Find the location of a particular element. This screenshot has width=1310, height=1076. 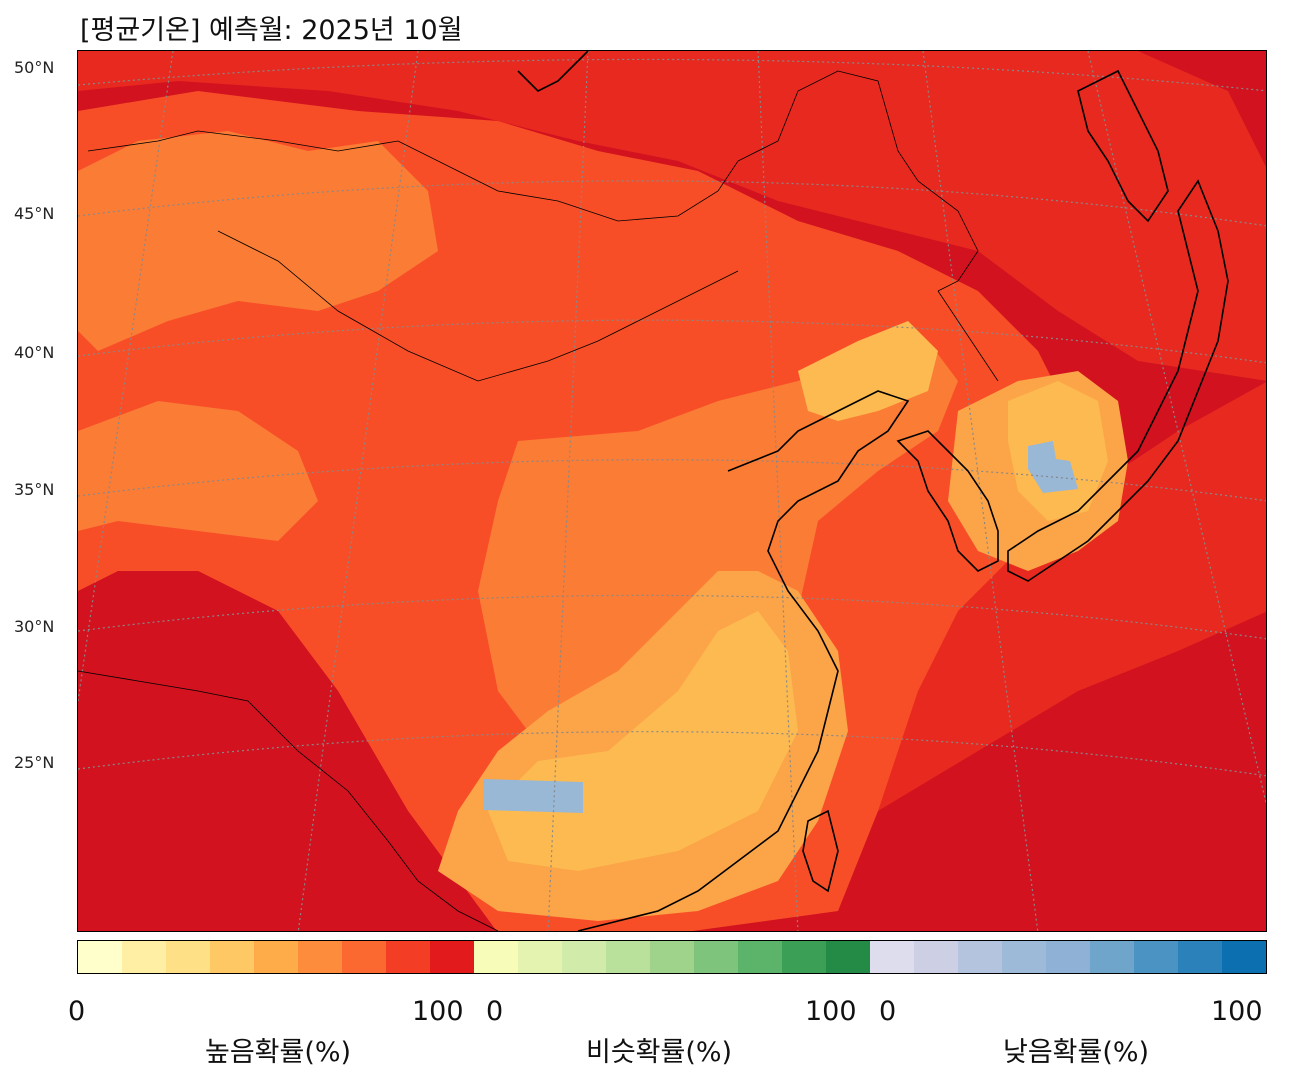

lat-label-45: 45°N is located at coordinates (34, 213).